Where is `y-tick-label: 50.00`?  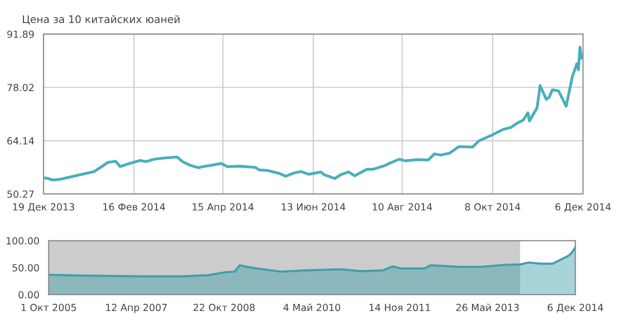 y-tick-label: 50.00 is located at coordinates (25, 268).